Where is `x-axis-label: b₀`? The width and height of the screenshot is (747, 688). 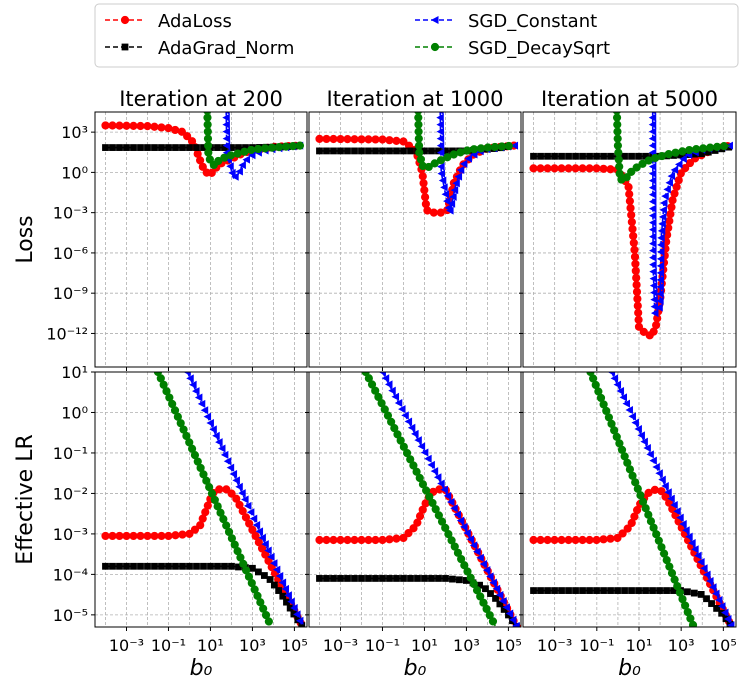 x-axis-label: b₀ is located at coordinates (201, 668).